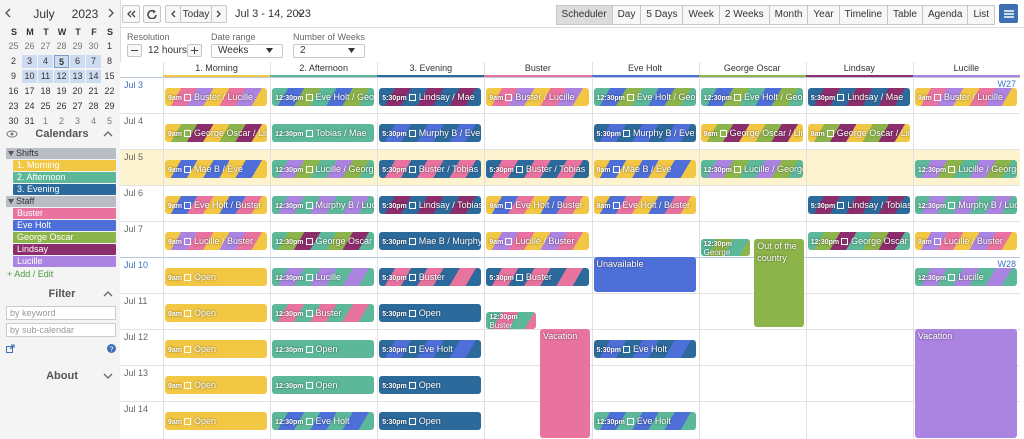 The width and height of the screenshot is (1024, 439). What do you see at coordinates (779, 283) in the screenshot?
I see `event: Out of the country` at bounding box center [779, 283].